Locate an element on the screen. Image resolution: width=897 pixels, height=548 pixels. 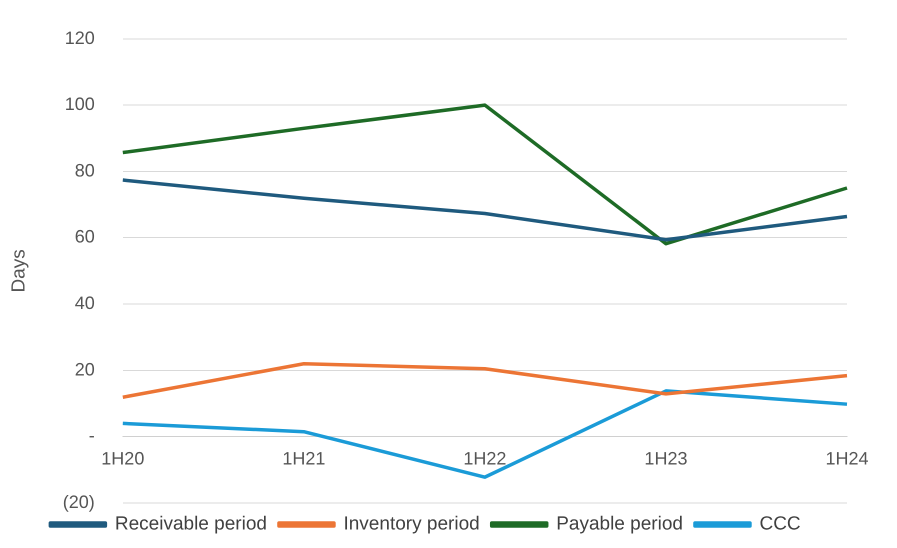
y-tick-label: (20) is located at coordinates (78, 502).